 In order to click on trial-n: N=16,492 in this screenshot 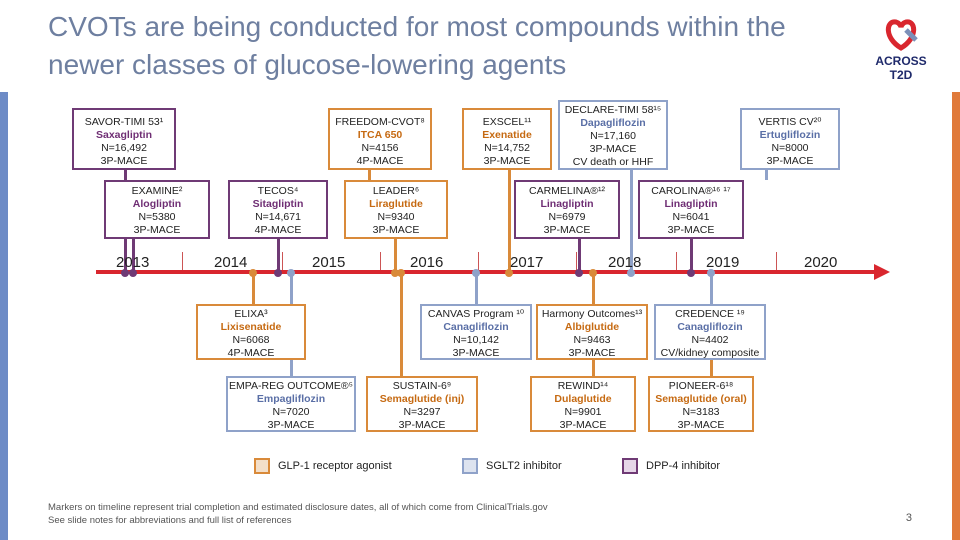, I will do `click(124, 148)`.